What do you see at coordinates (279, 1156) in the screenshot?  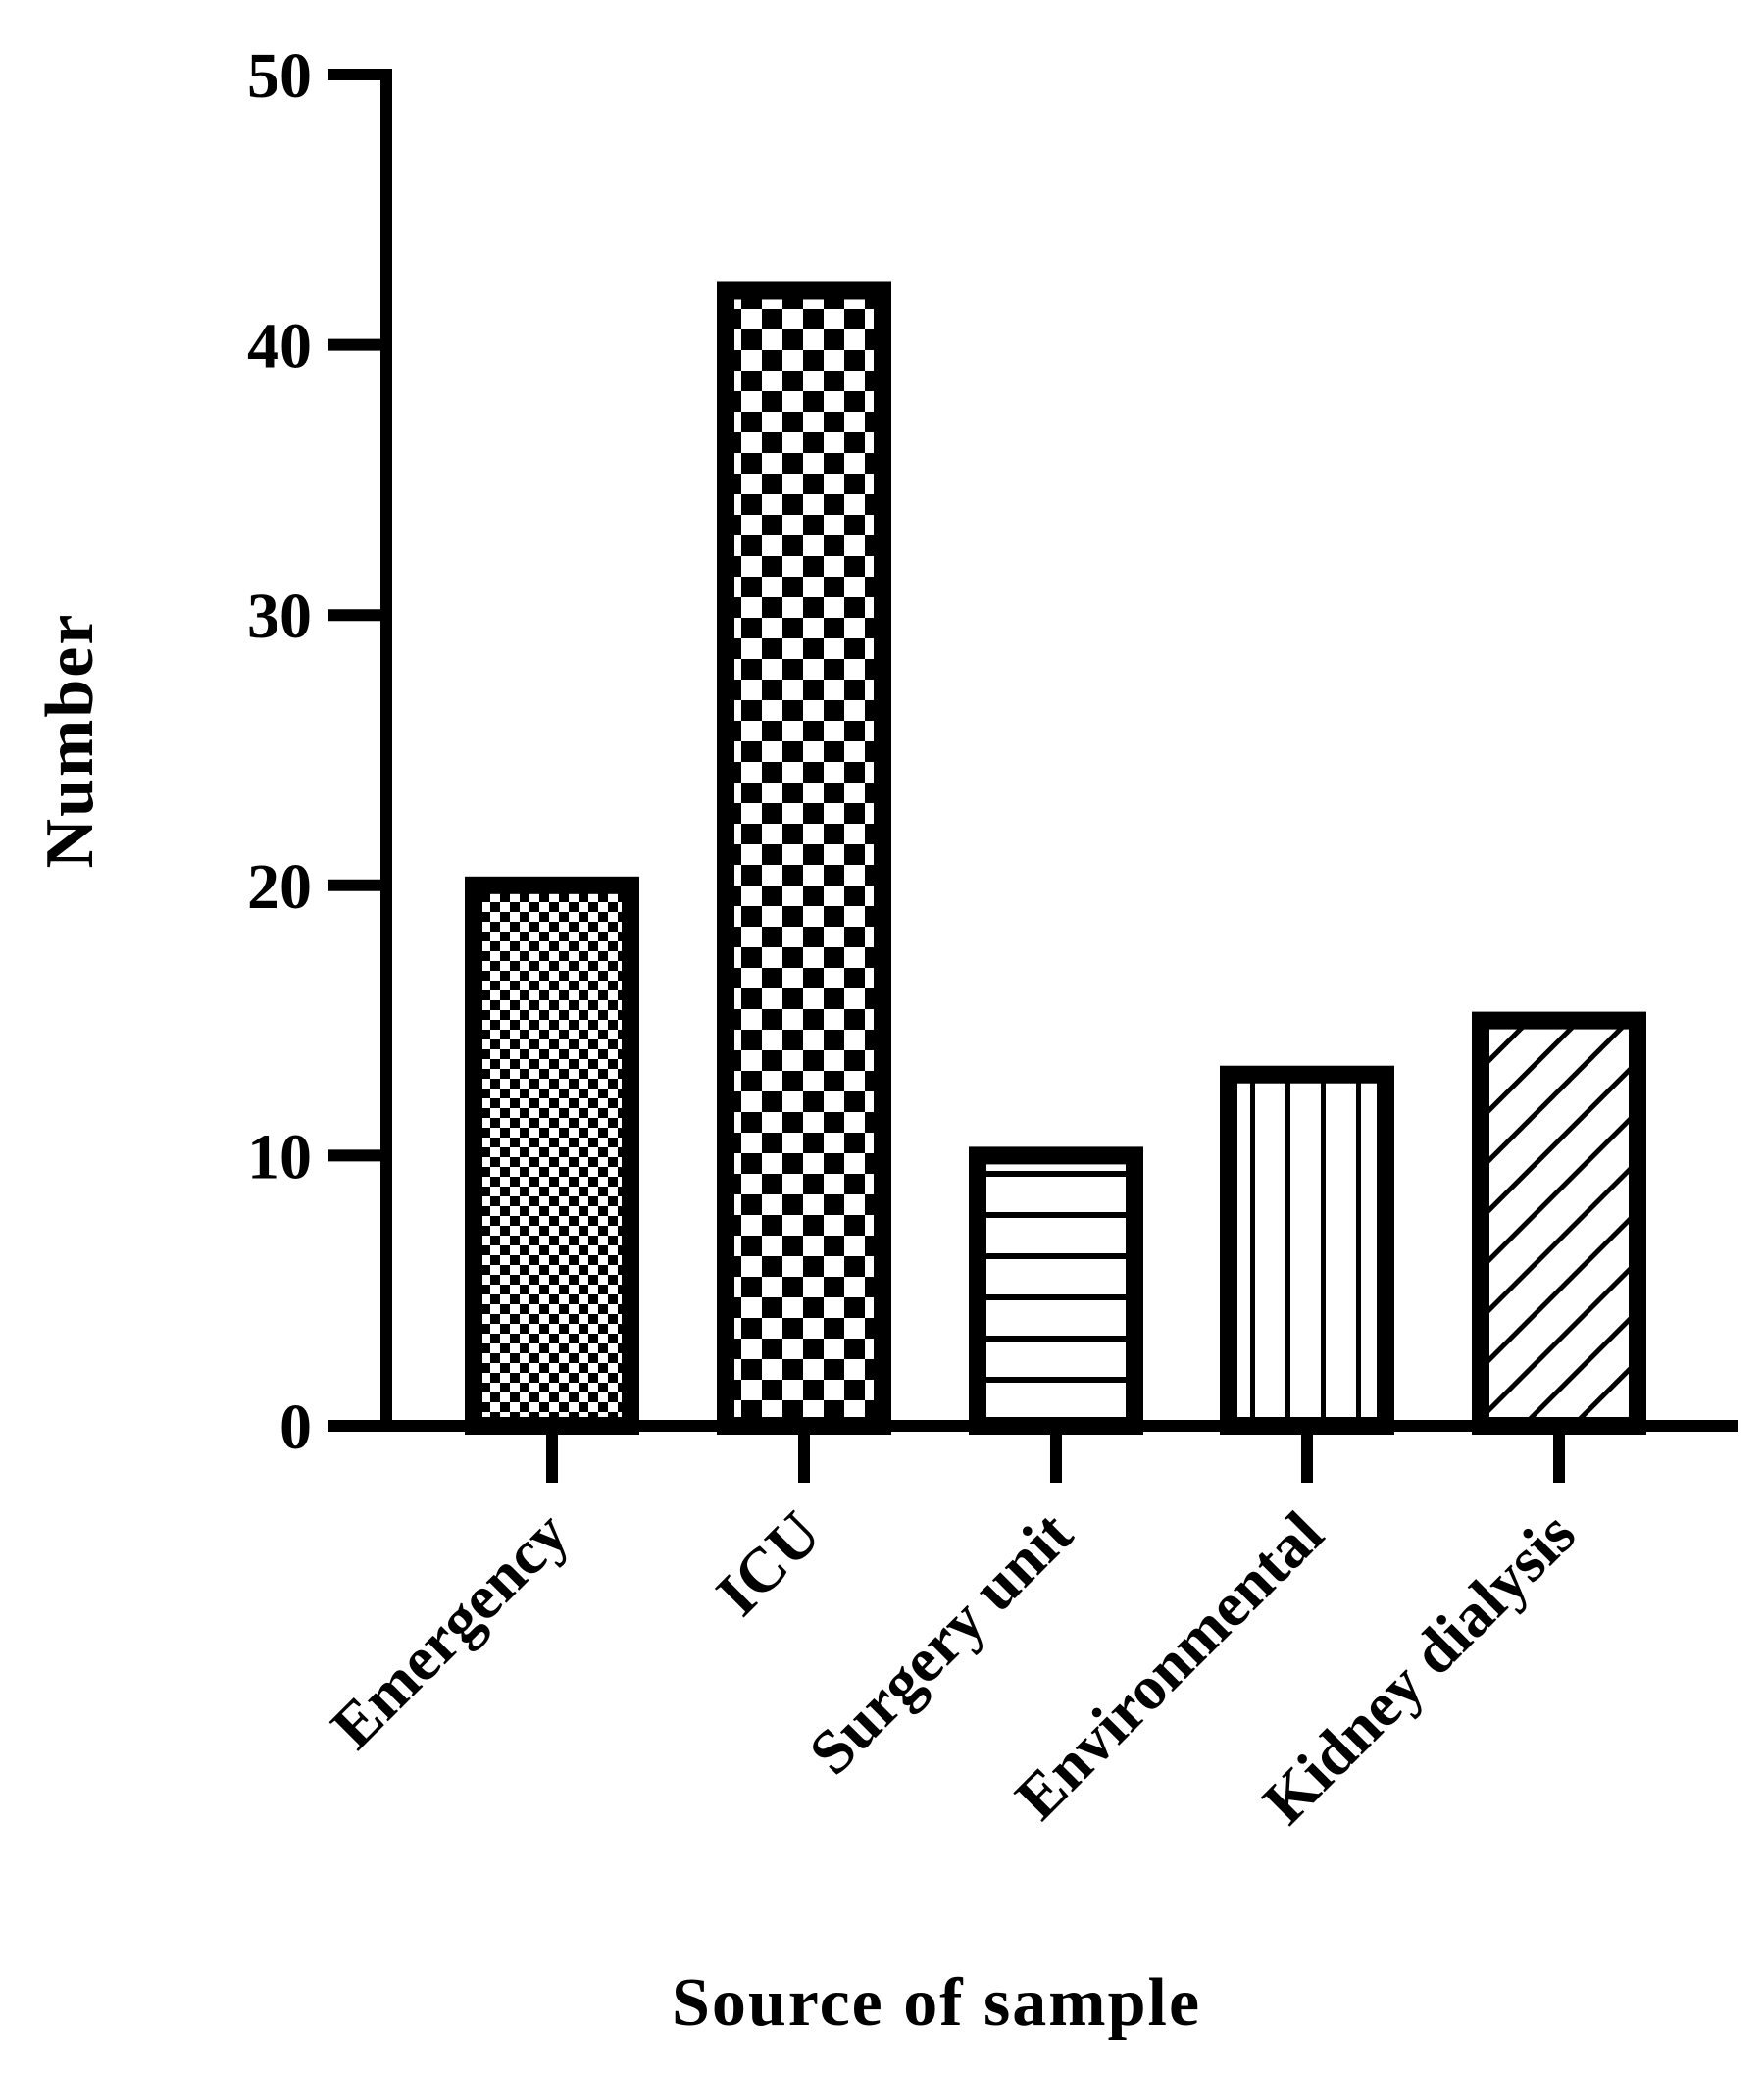 I see `y-tick-label: 10` at bounding box center [279, 1156].